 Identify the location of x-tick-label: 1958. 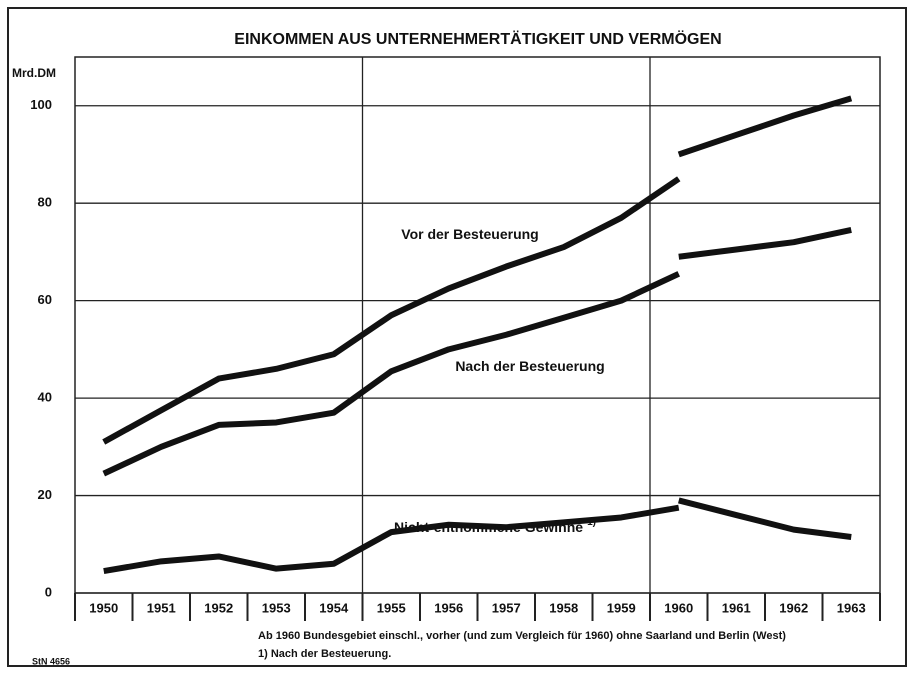
(563, 607).